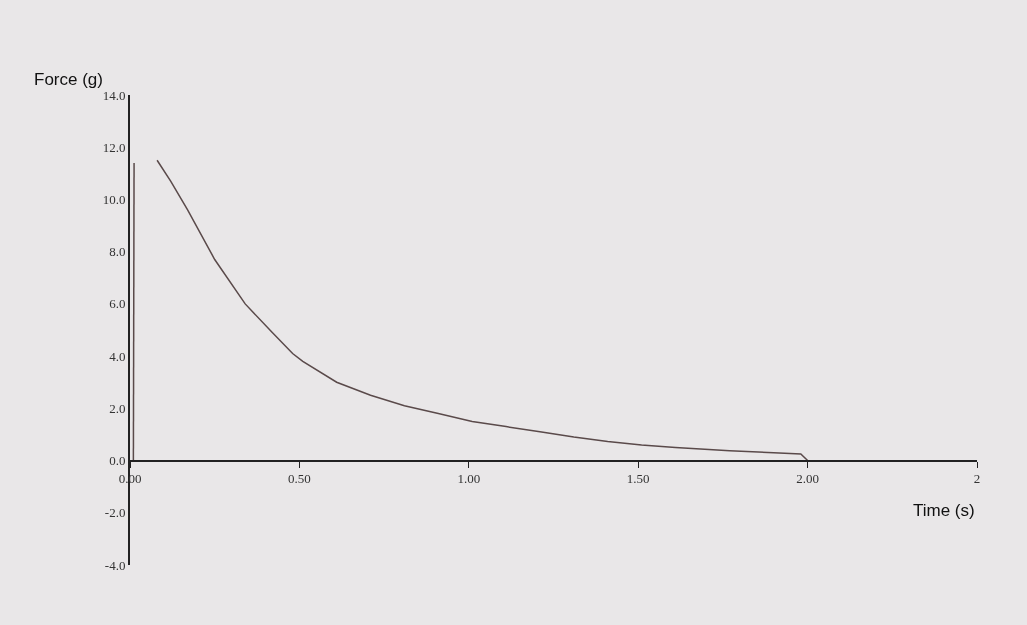 This screenshot has height=625, width=1027. Describe the element at coordinates (117, 461) in the screenshot. I see `y-tick-label: 0.0` at that location.